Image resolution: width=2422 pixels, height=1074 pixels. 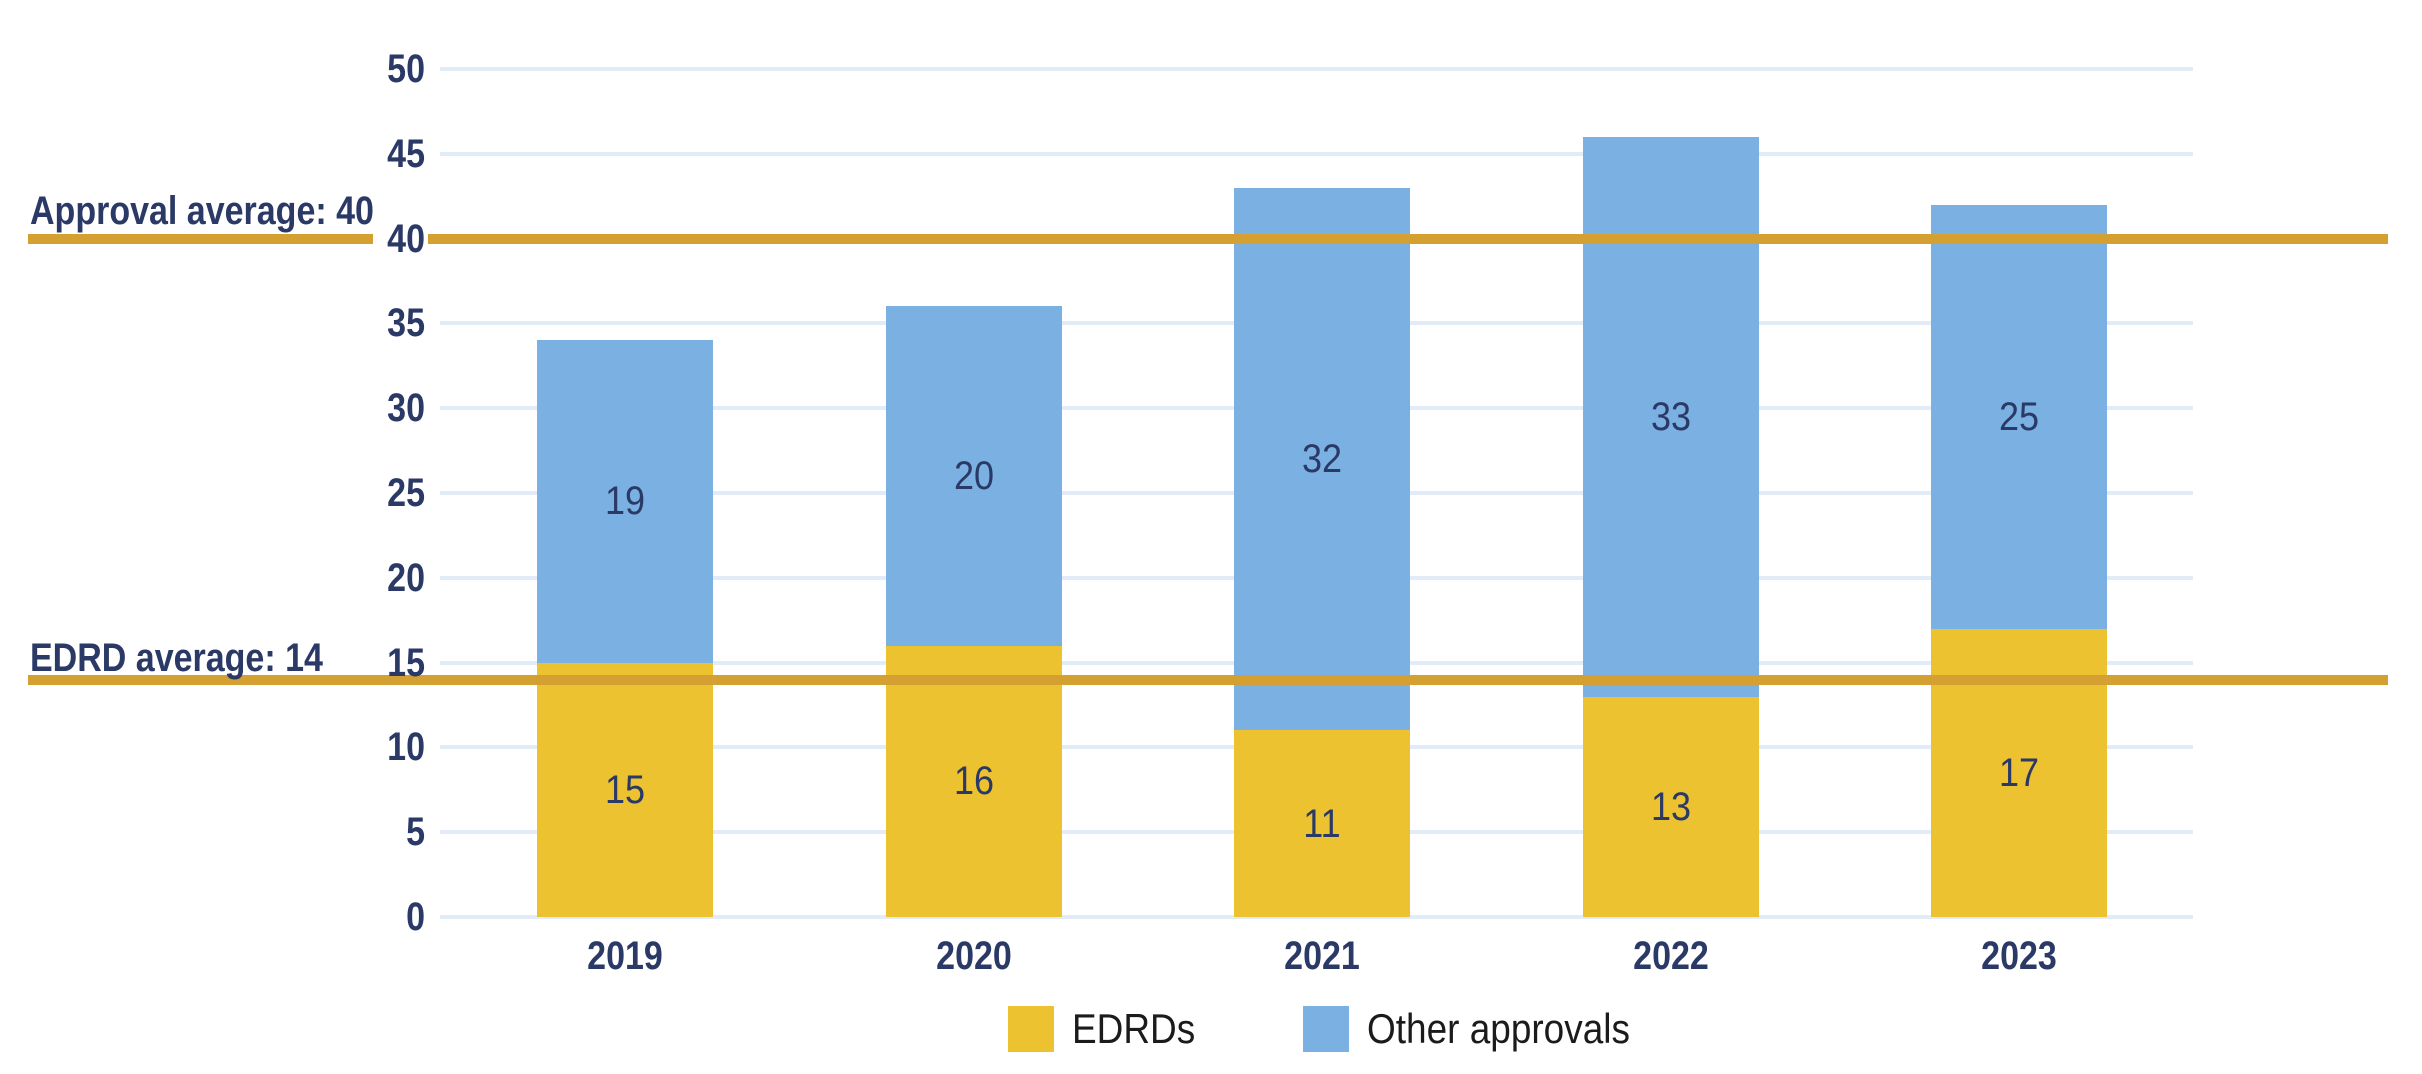 I want to click on bar-2019-other-approvals, so click(x=625, y=501).